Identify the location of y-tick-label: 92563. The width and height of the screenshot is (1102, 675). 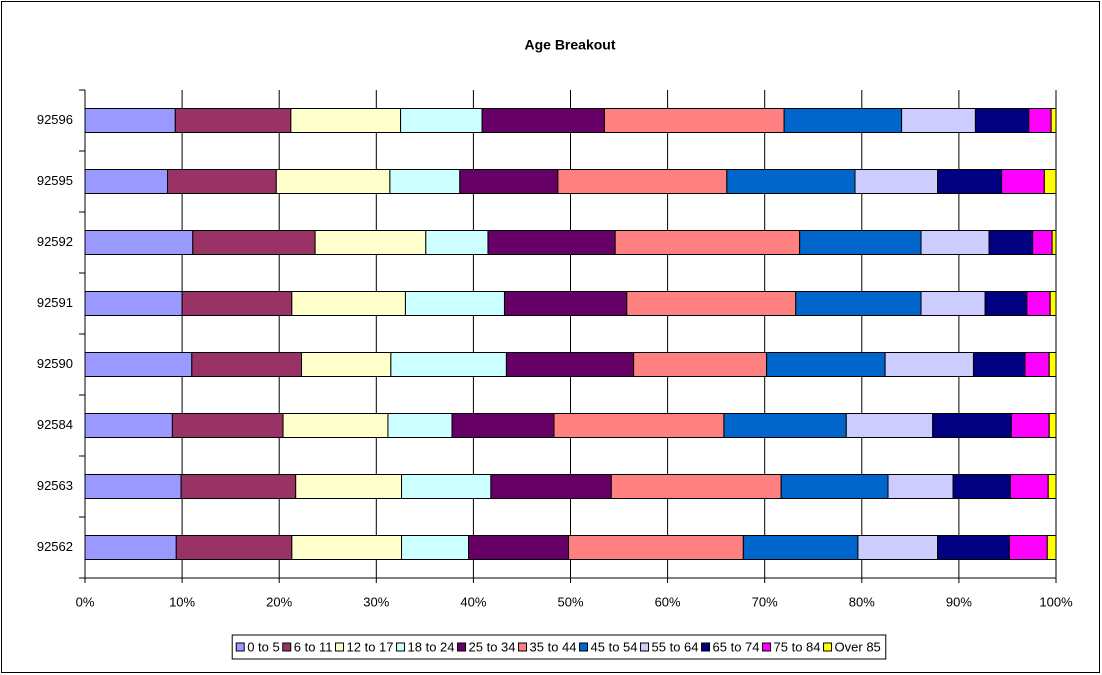
(55, 485).